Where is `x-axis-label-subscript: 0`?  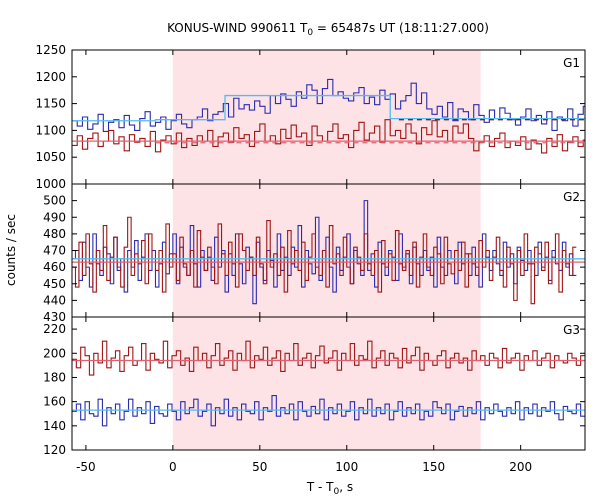 x-axis-label-subscript: 0 is located at coordinates (337, 492).